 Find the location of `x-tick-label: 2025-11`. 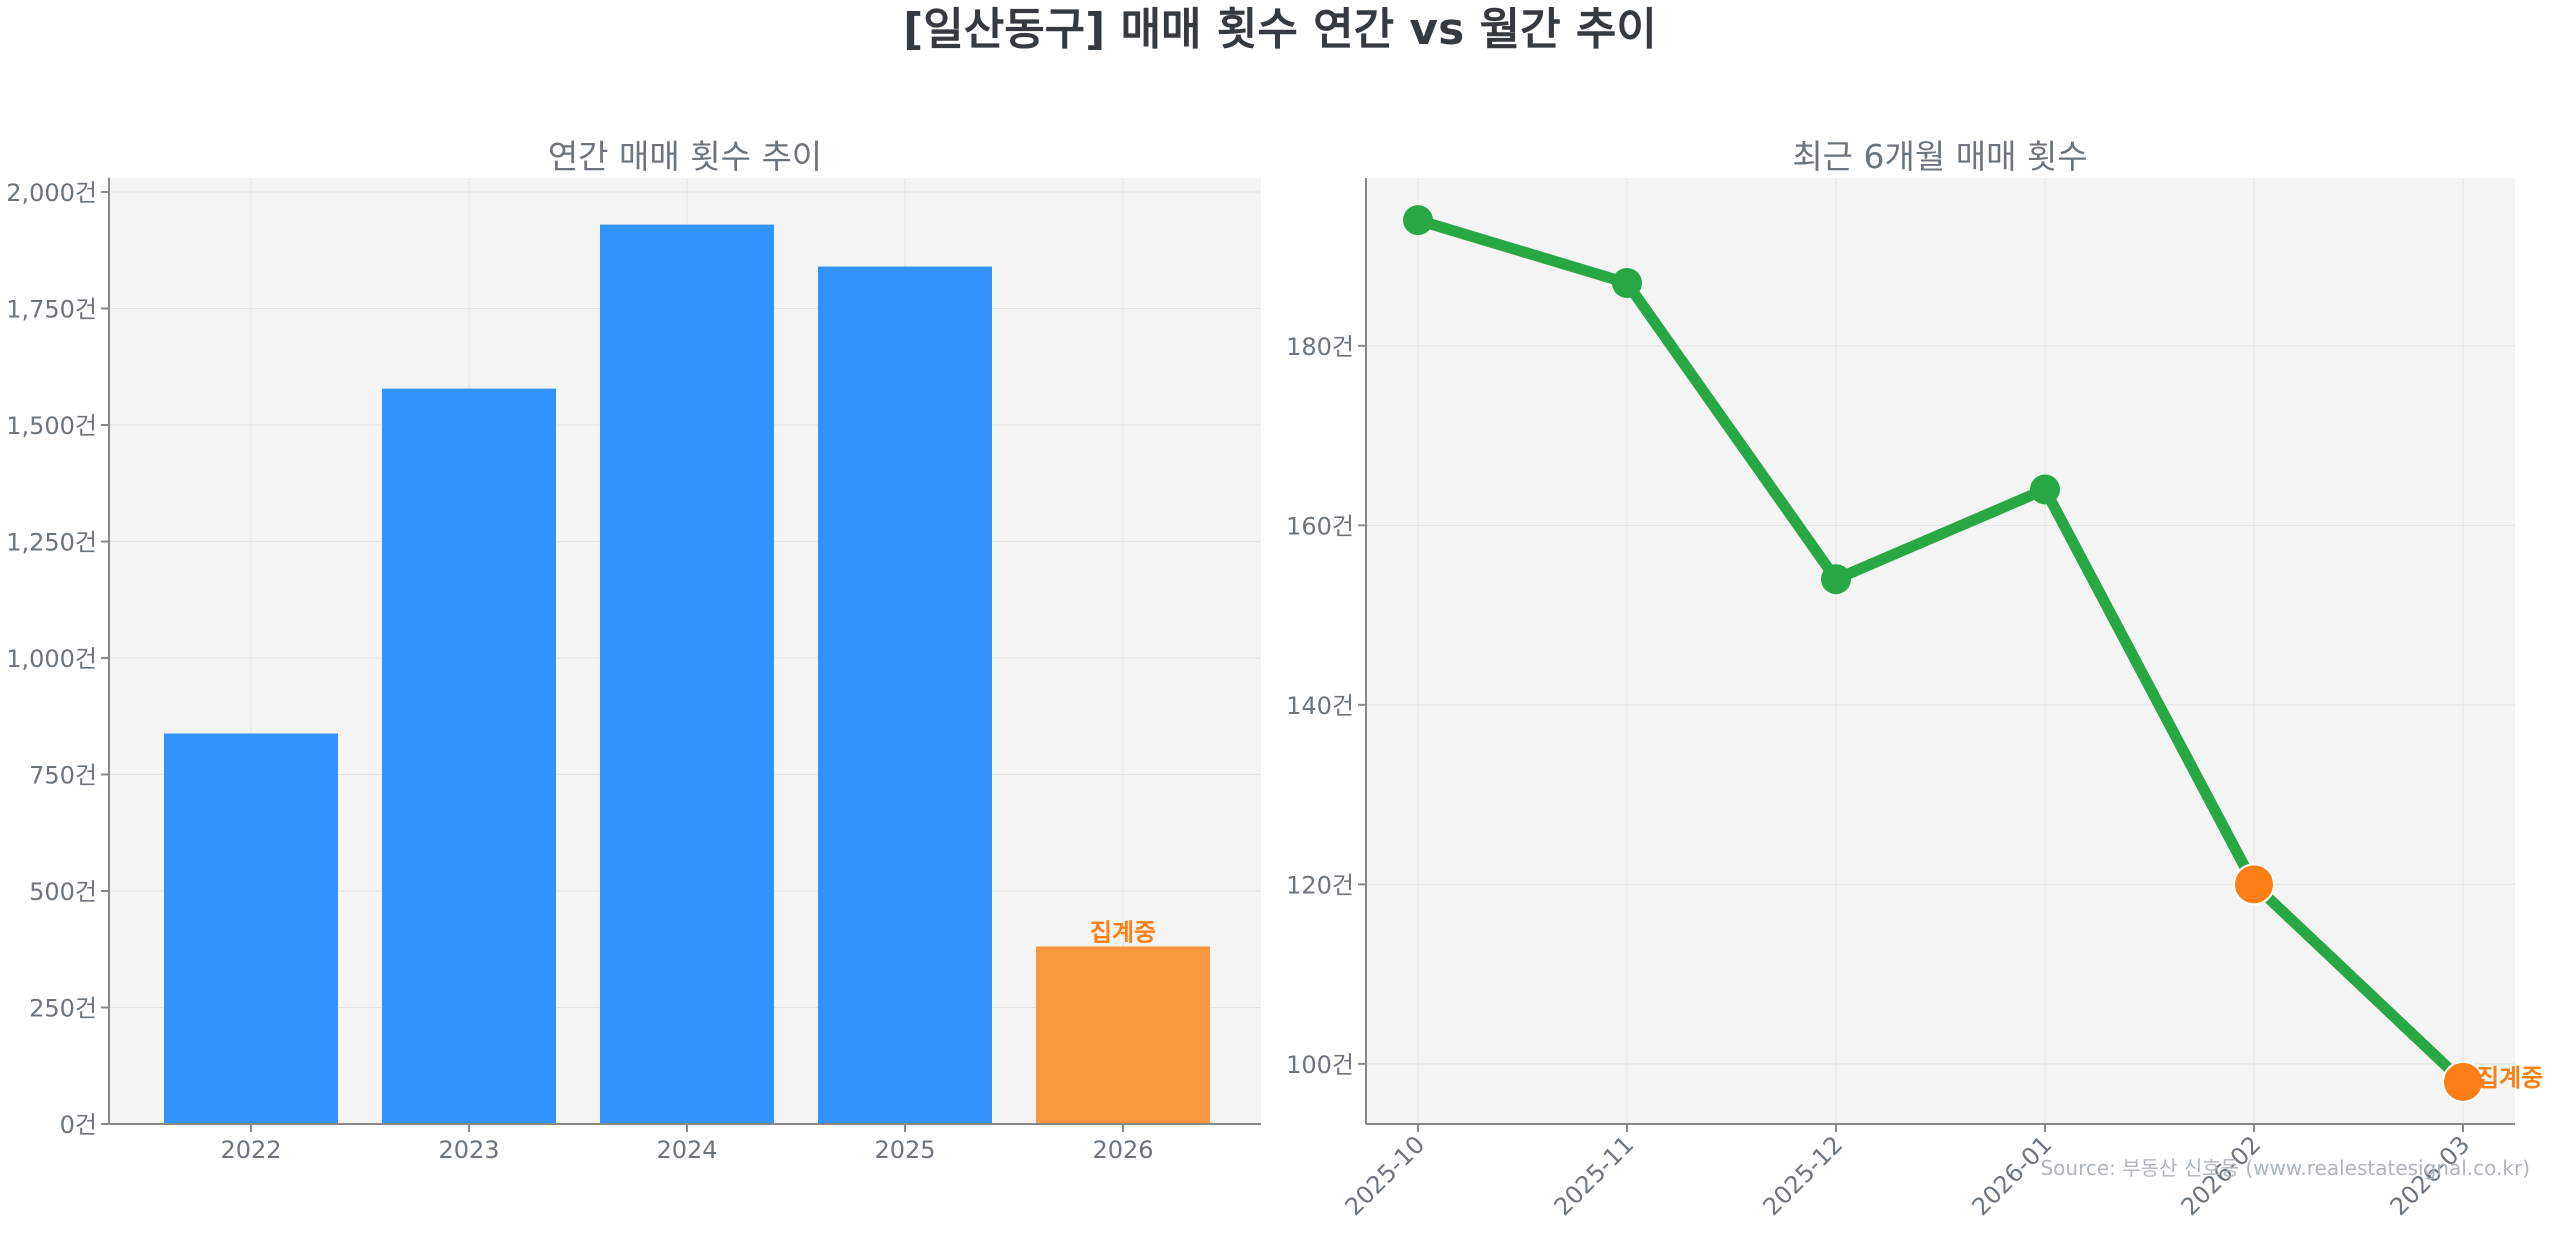

x-tick-label: 2025-11 is located at coordinates (1594, 1175).